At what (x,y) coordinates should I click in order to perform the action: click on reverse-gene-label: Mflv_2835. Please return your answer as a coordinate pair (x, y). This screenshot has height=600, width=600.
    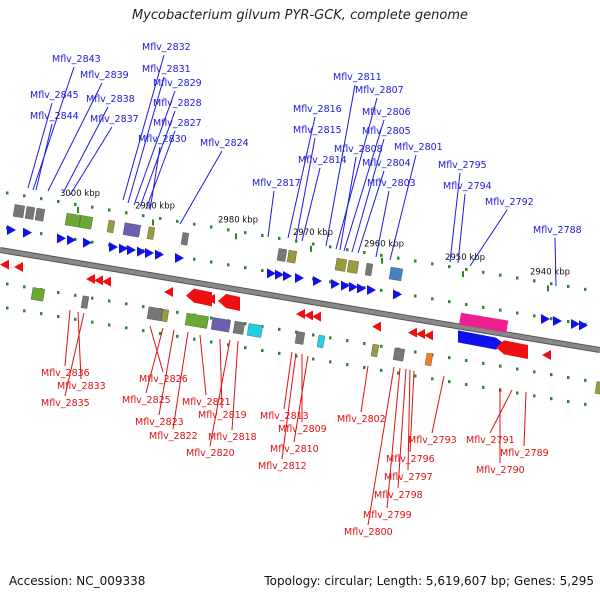
    Looking at the image, I should click on (65, 403).